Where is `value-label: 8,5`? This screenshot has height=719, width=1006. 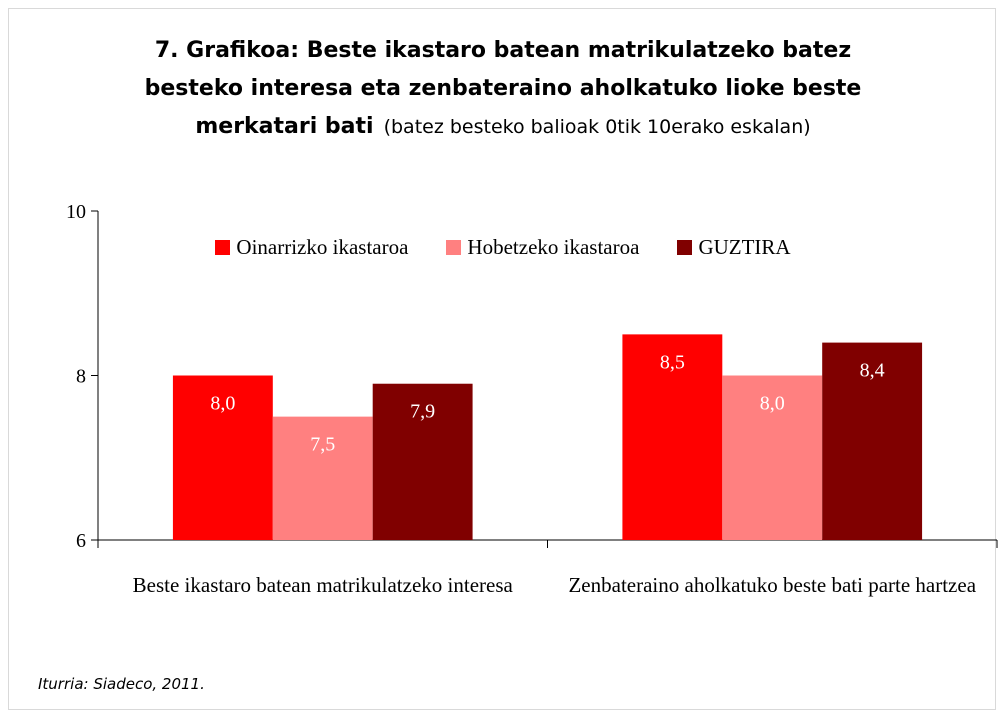 value-label: 8,5 is located at coordinates (672, 362).